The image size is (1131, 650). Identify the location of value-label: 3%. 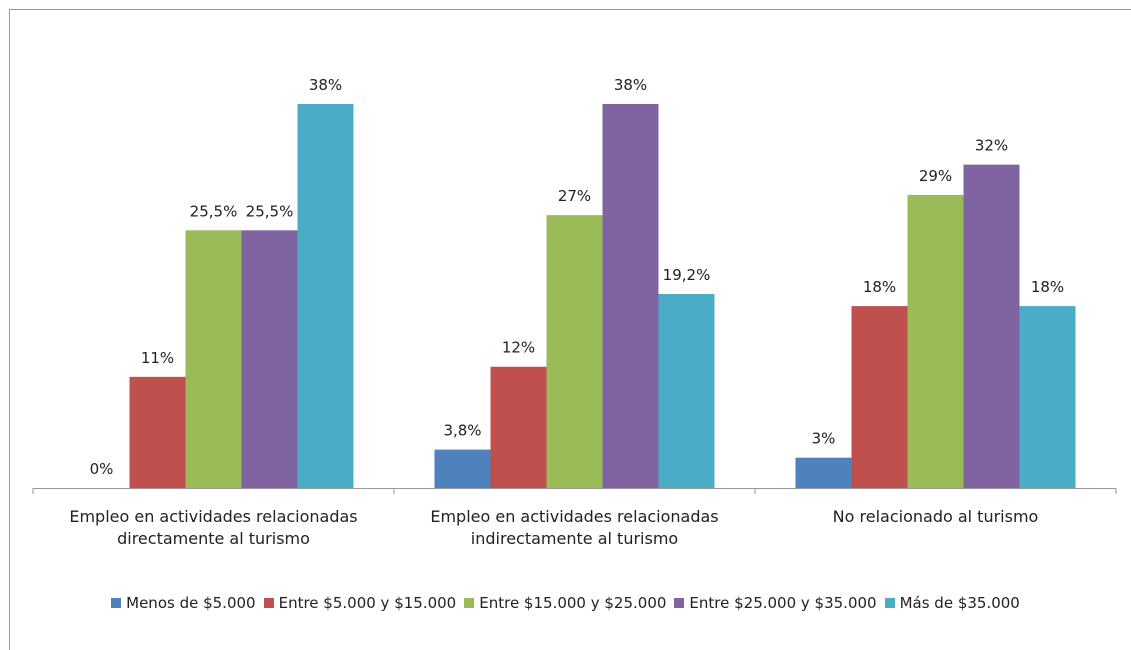
(824, 439).